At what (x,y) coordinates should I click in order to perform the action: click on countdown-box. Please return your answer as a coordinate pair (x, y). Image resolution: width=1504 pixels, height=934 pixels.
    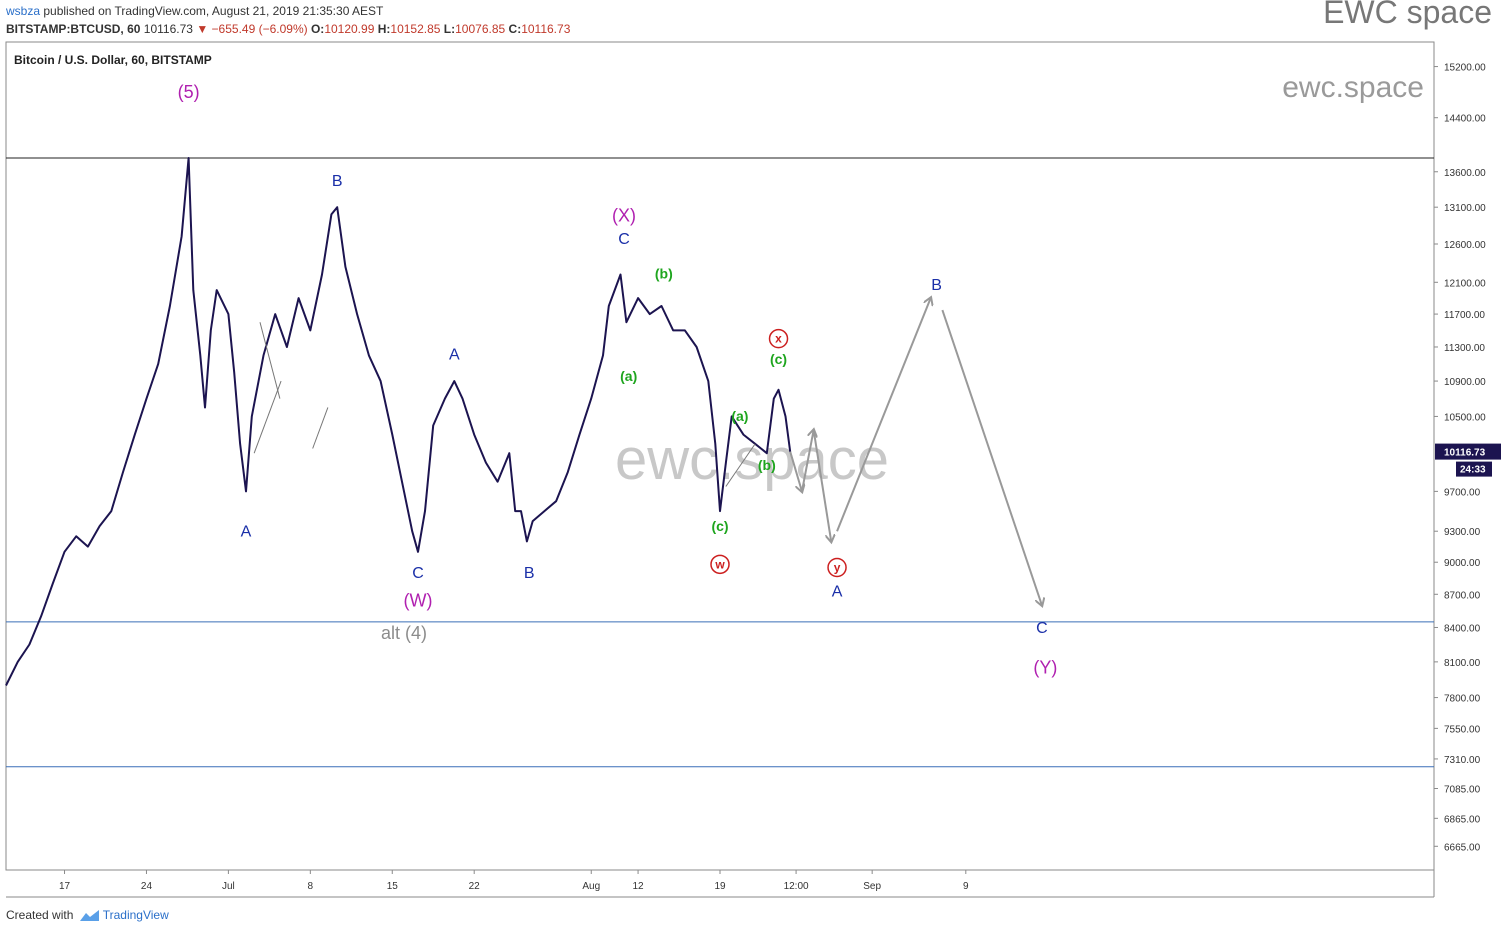
    Looking at the image, I should click on (1474, 469).